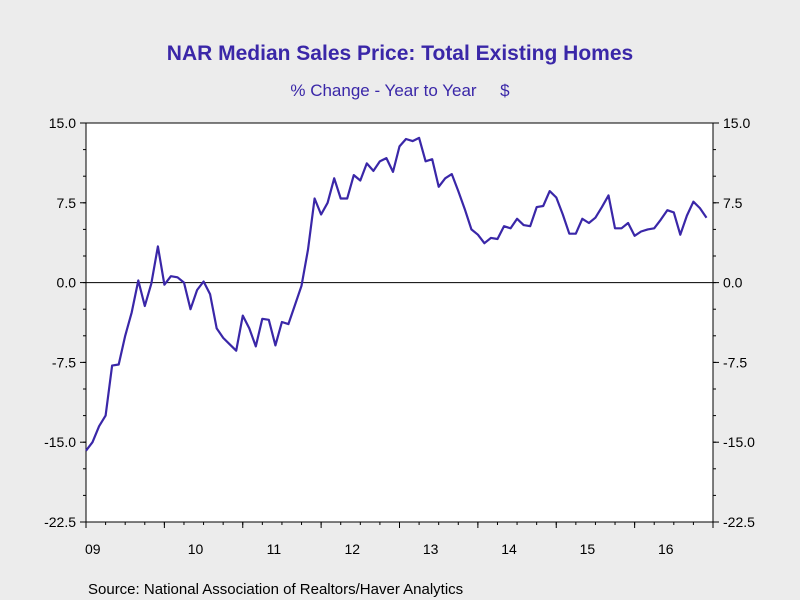 The width and height of the screenshot is (800, 600). I want to click on y-tick-label-left: -22.5, so click(60, 522).